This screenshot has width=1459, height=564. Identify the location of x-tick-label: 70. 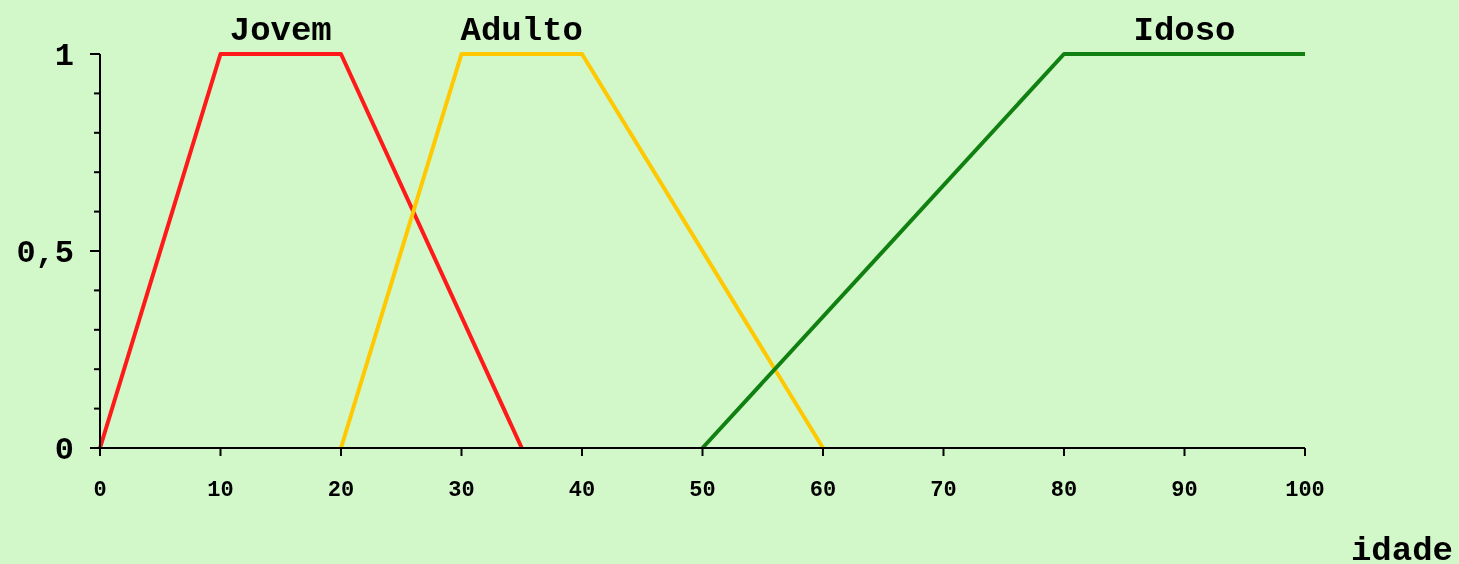
(943, 490).